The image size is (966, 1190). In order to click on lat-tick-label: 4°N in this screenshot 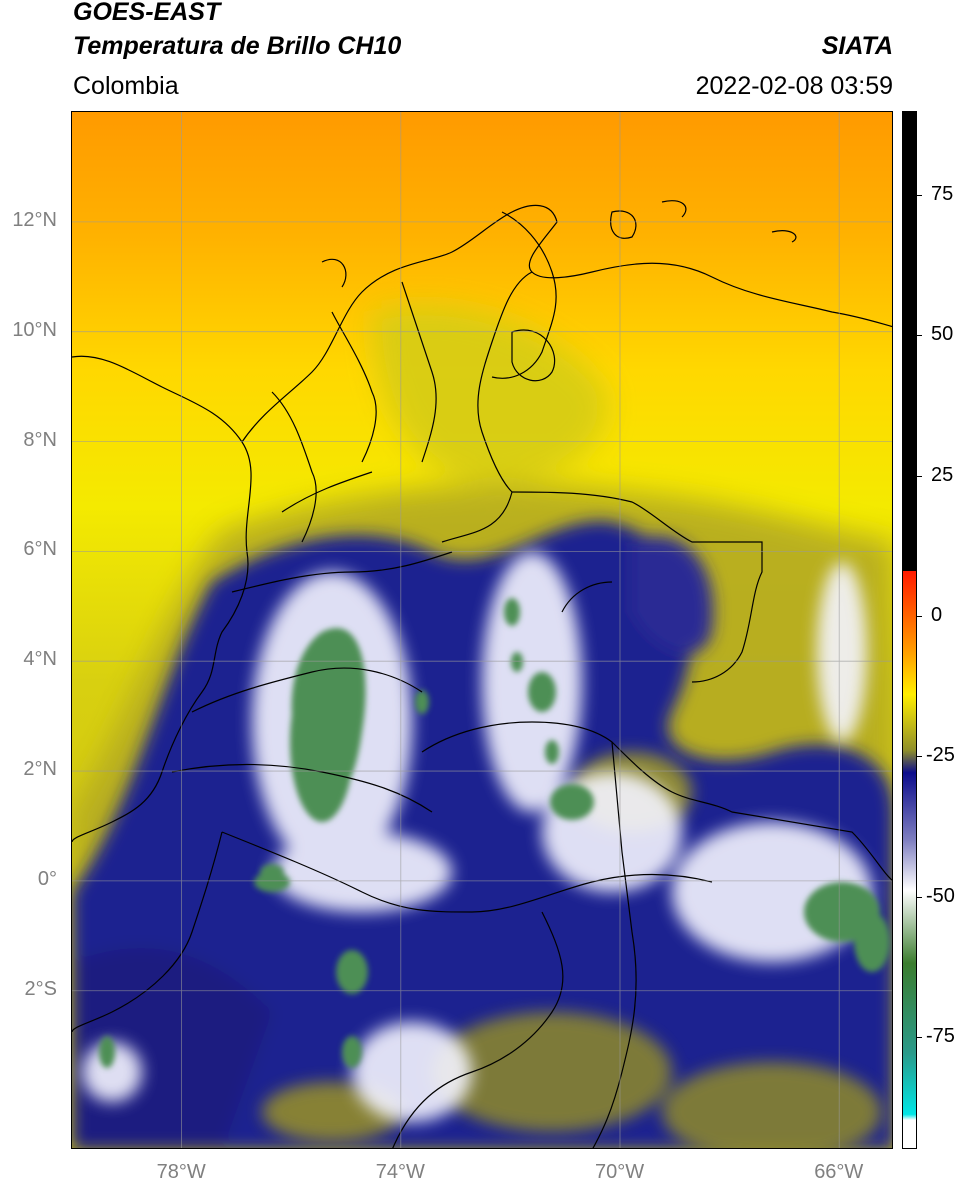, I will do `click(40, 659)`.